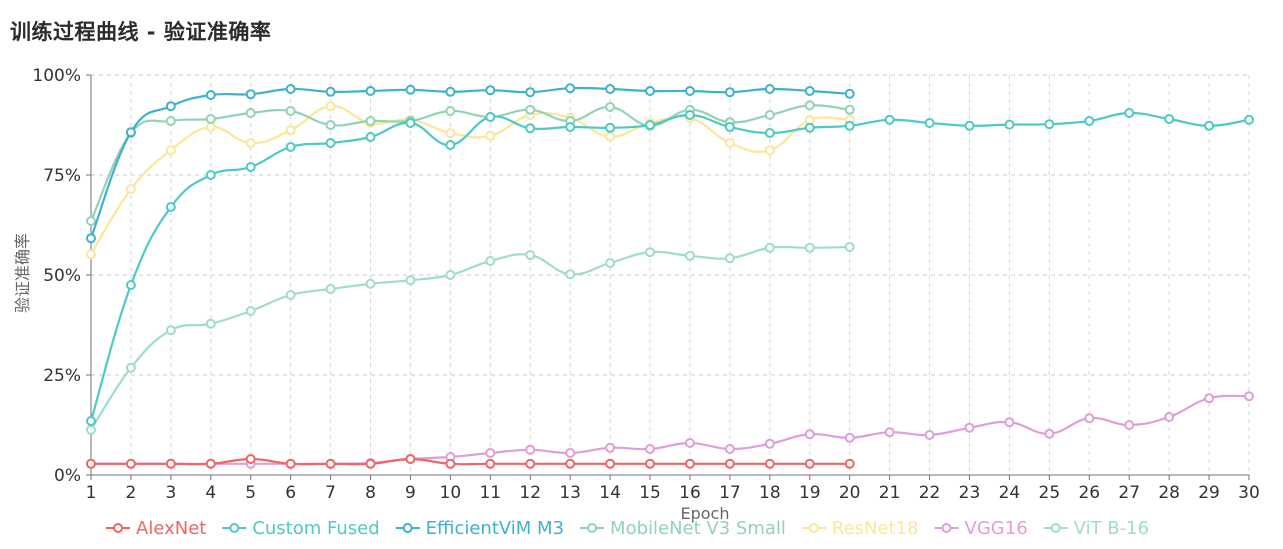 This screenshot has height=549, width=1283. I want to click on x-tick-label: 29, so click(1209, 493).